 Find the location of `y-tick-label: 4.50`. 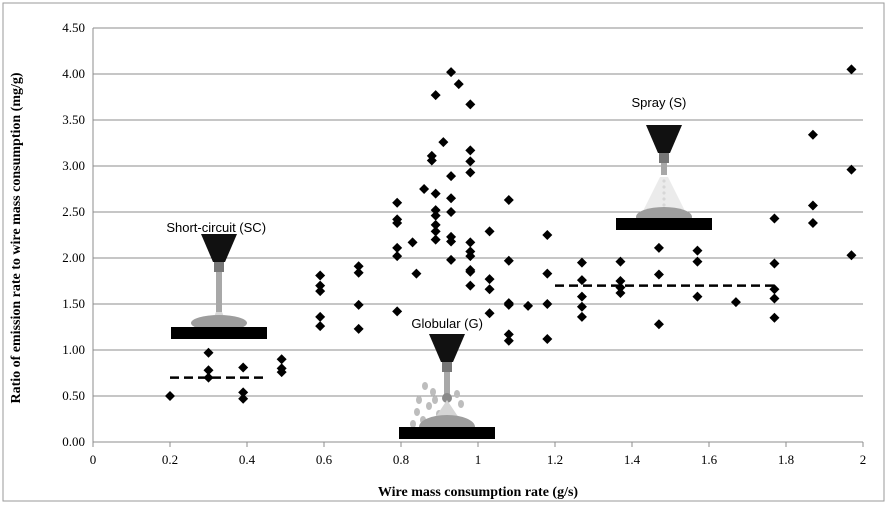

y-tick-label: 4.50 is located at coordinates (73, 27).